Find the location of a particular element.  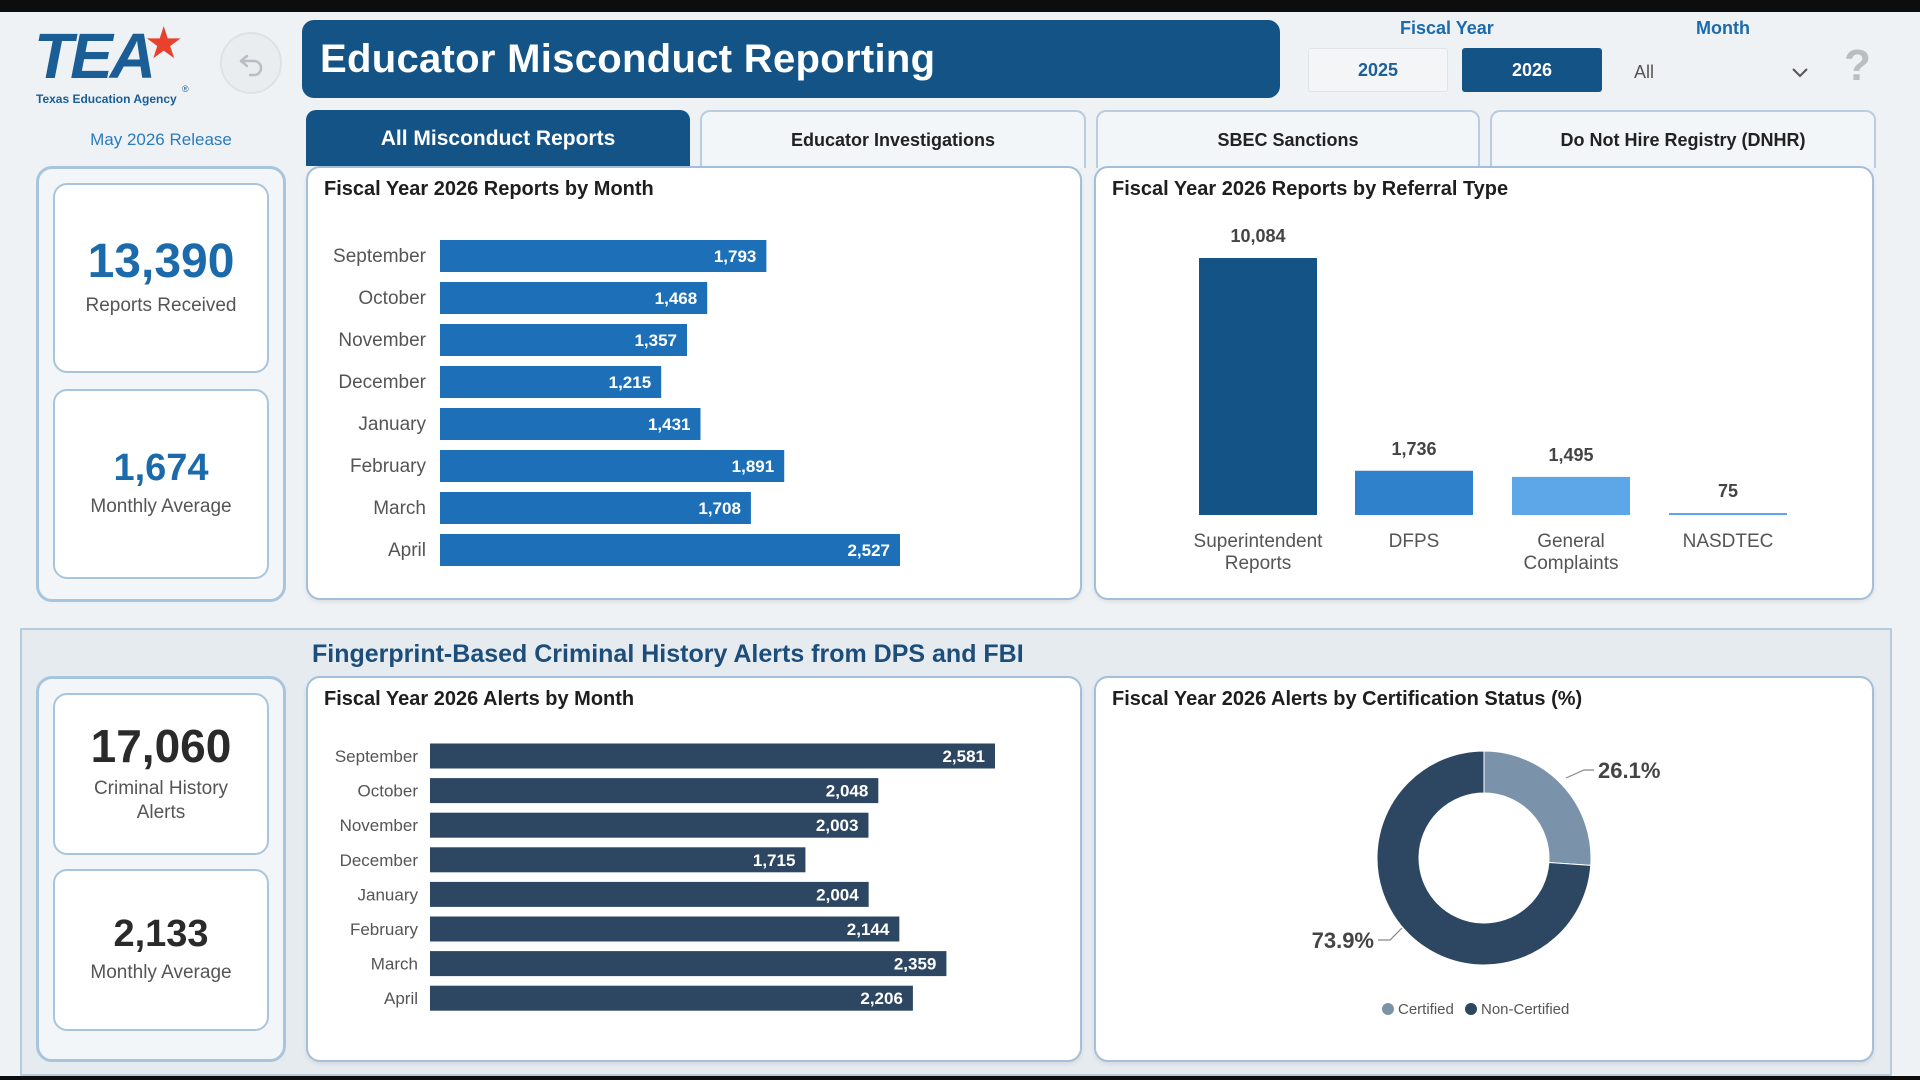

fiscal-year-2025-button: 2025 is located at coordinates (1378, 70).